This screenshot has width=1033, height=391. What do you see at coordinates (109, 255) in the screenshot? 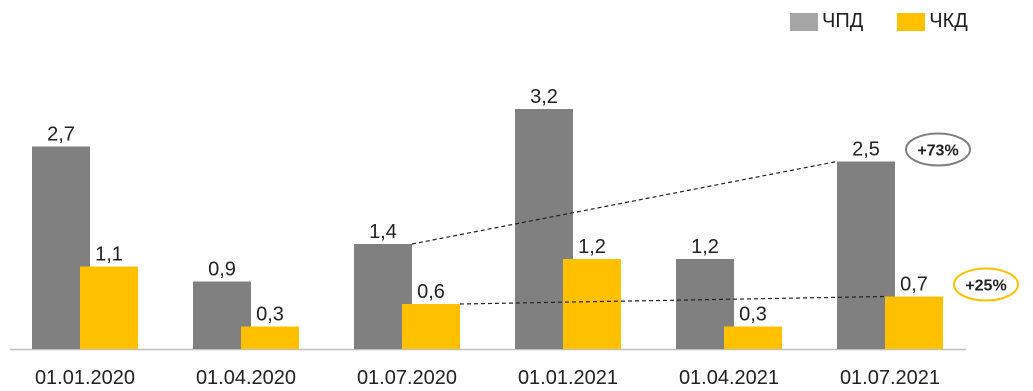
I see `data-label-chkd-0: 1,1` at bounding box center [109, 255].